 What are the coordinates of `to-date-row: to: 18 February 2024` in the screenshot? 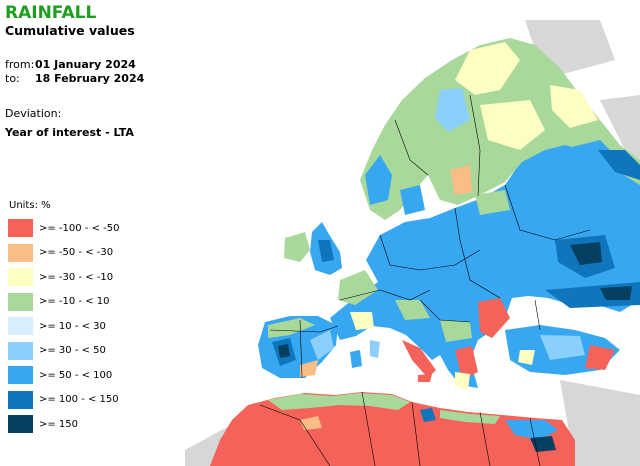 It's located at (74, 78).